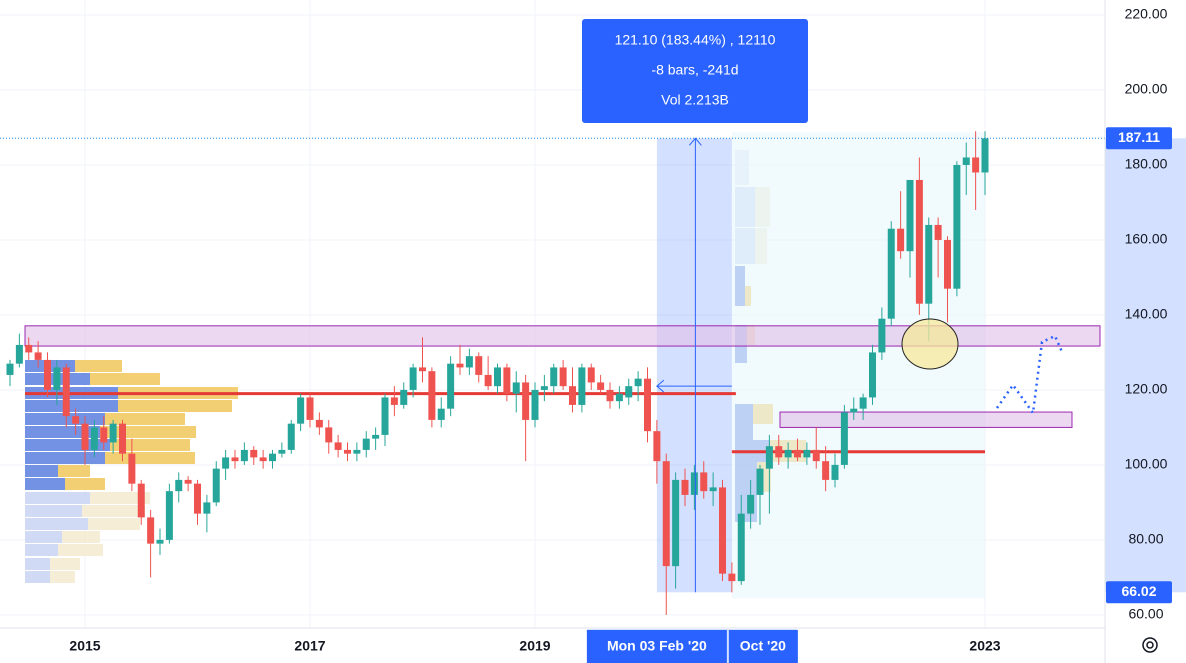  What do you see at coordinates (309, 646) in the screenshot?
I see `x-tick-label: 2017` at bounding box center [309, 646].